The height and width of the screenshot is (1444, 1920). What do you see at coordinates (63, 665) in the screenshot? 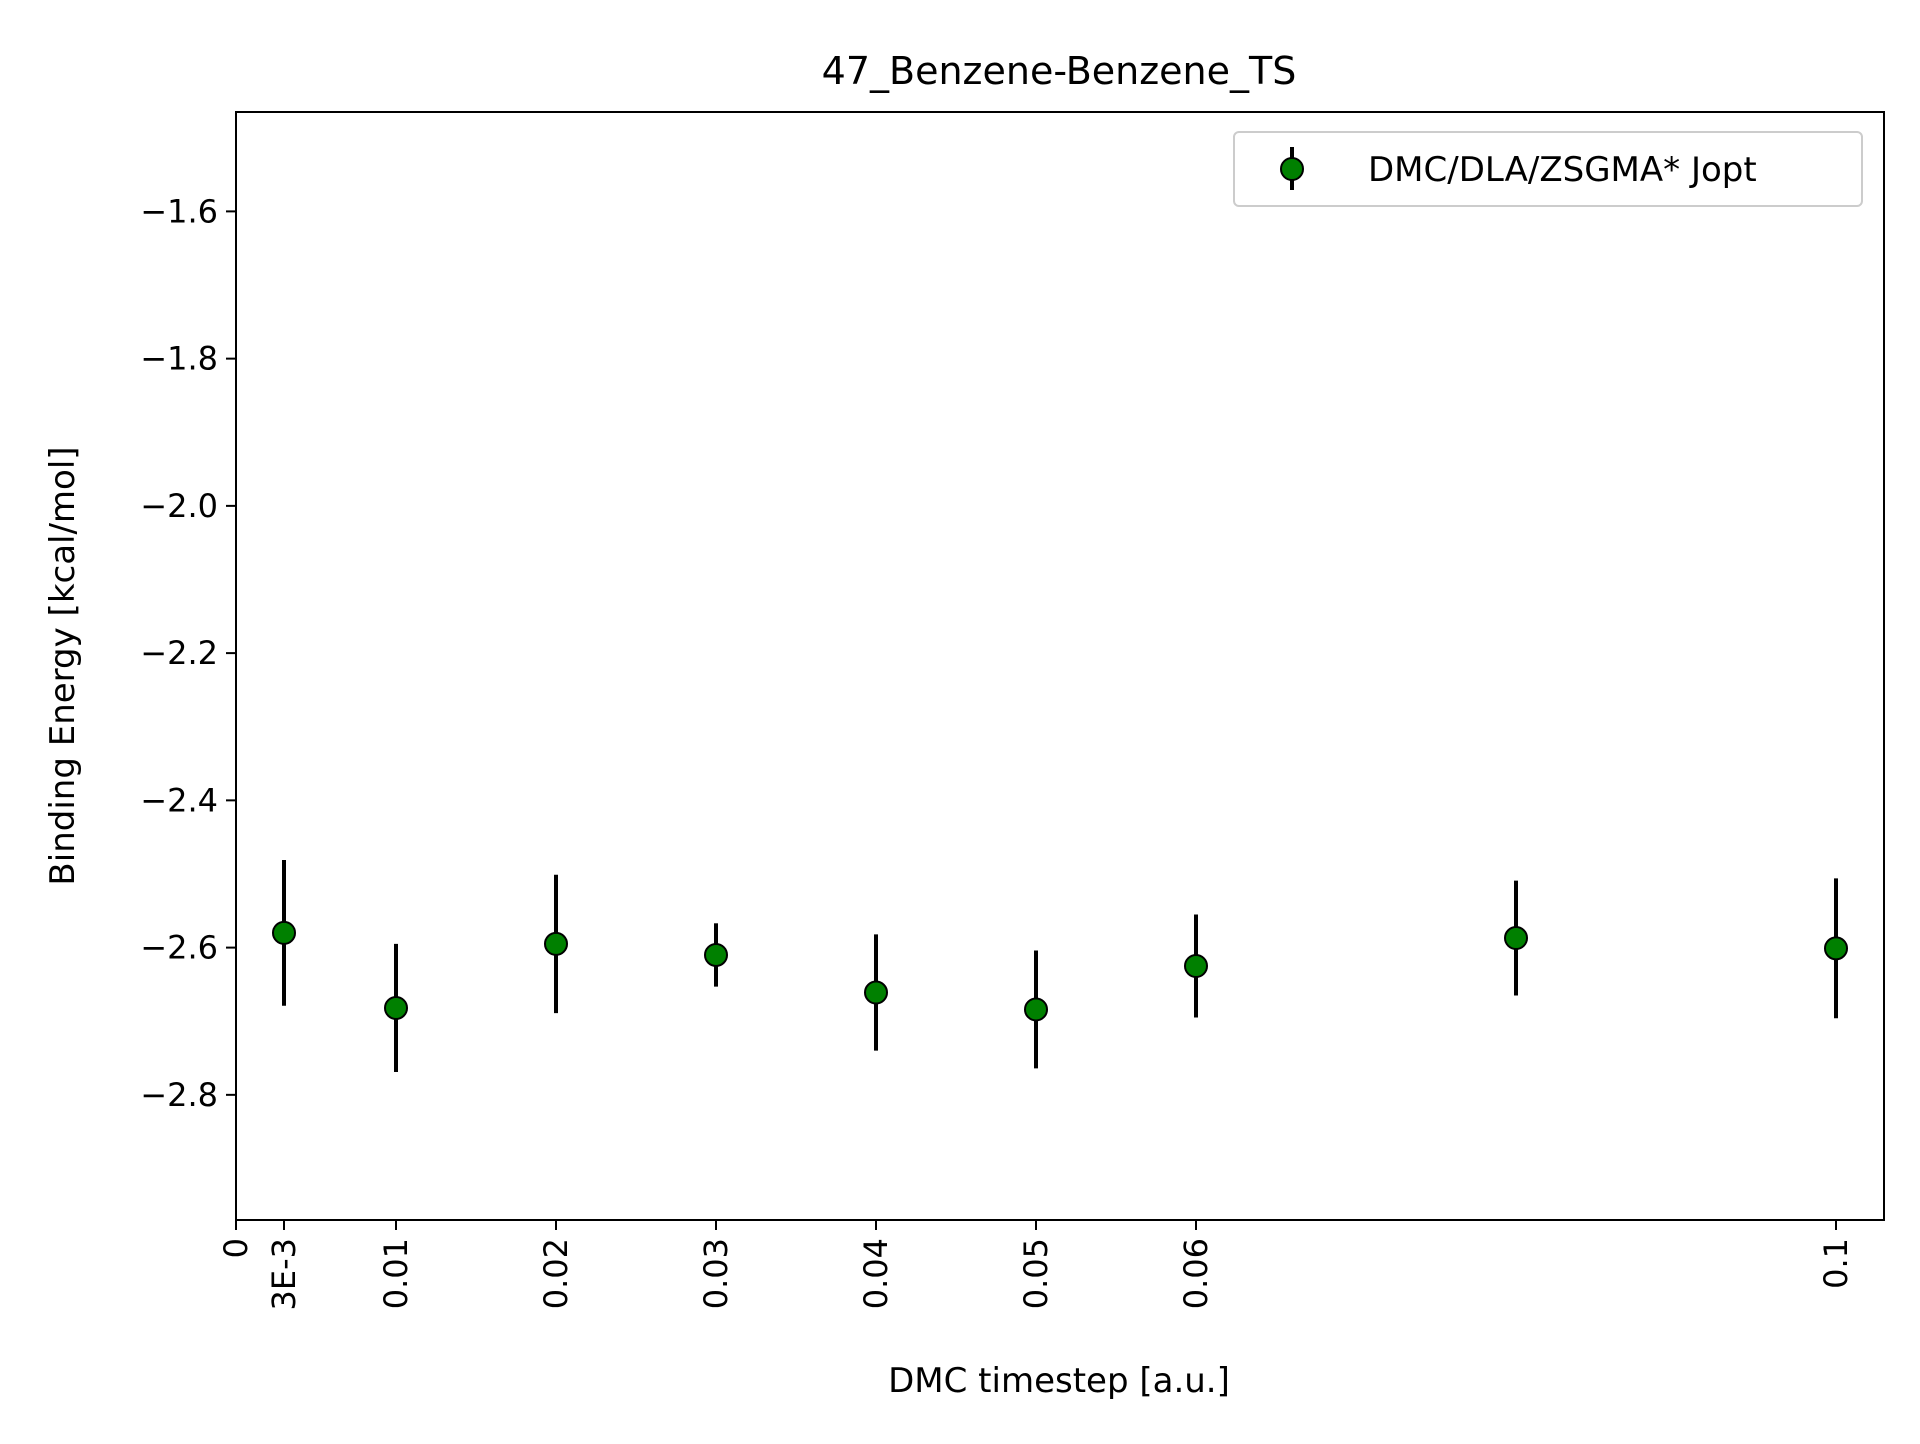
I see `y-axis-label: Binding Energy [kcal/mol]` at bounding box center [63, 665].